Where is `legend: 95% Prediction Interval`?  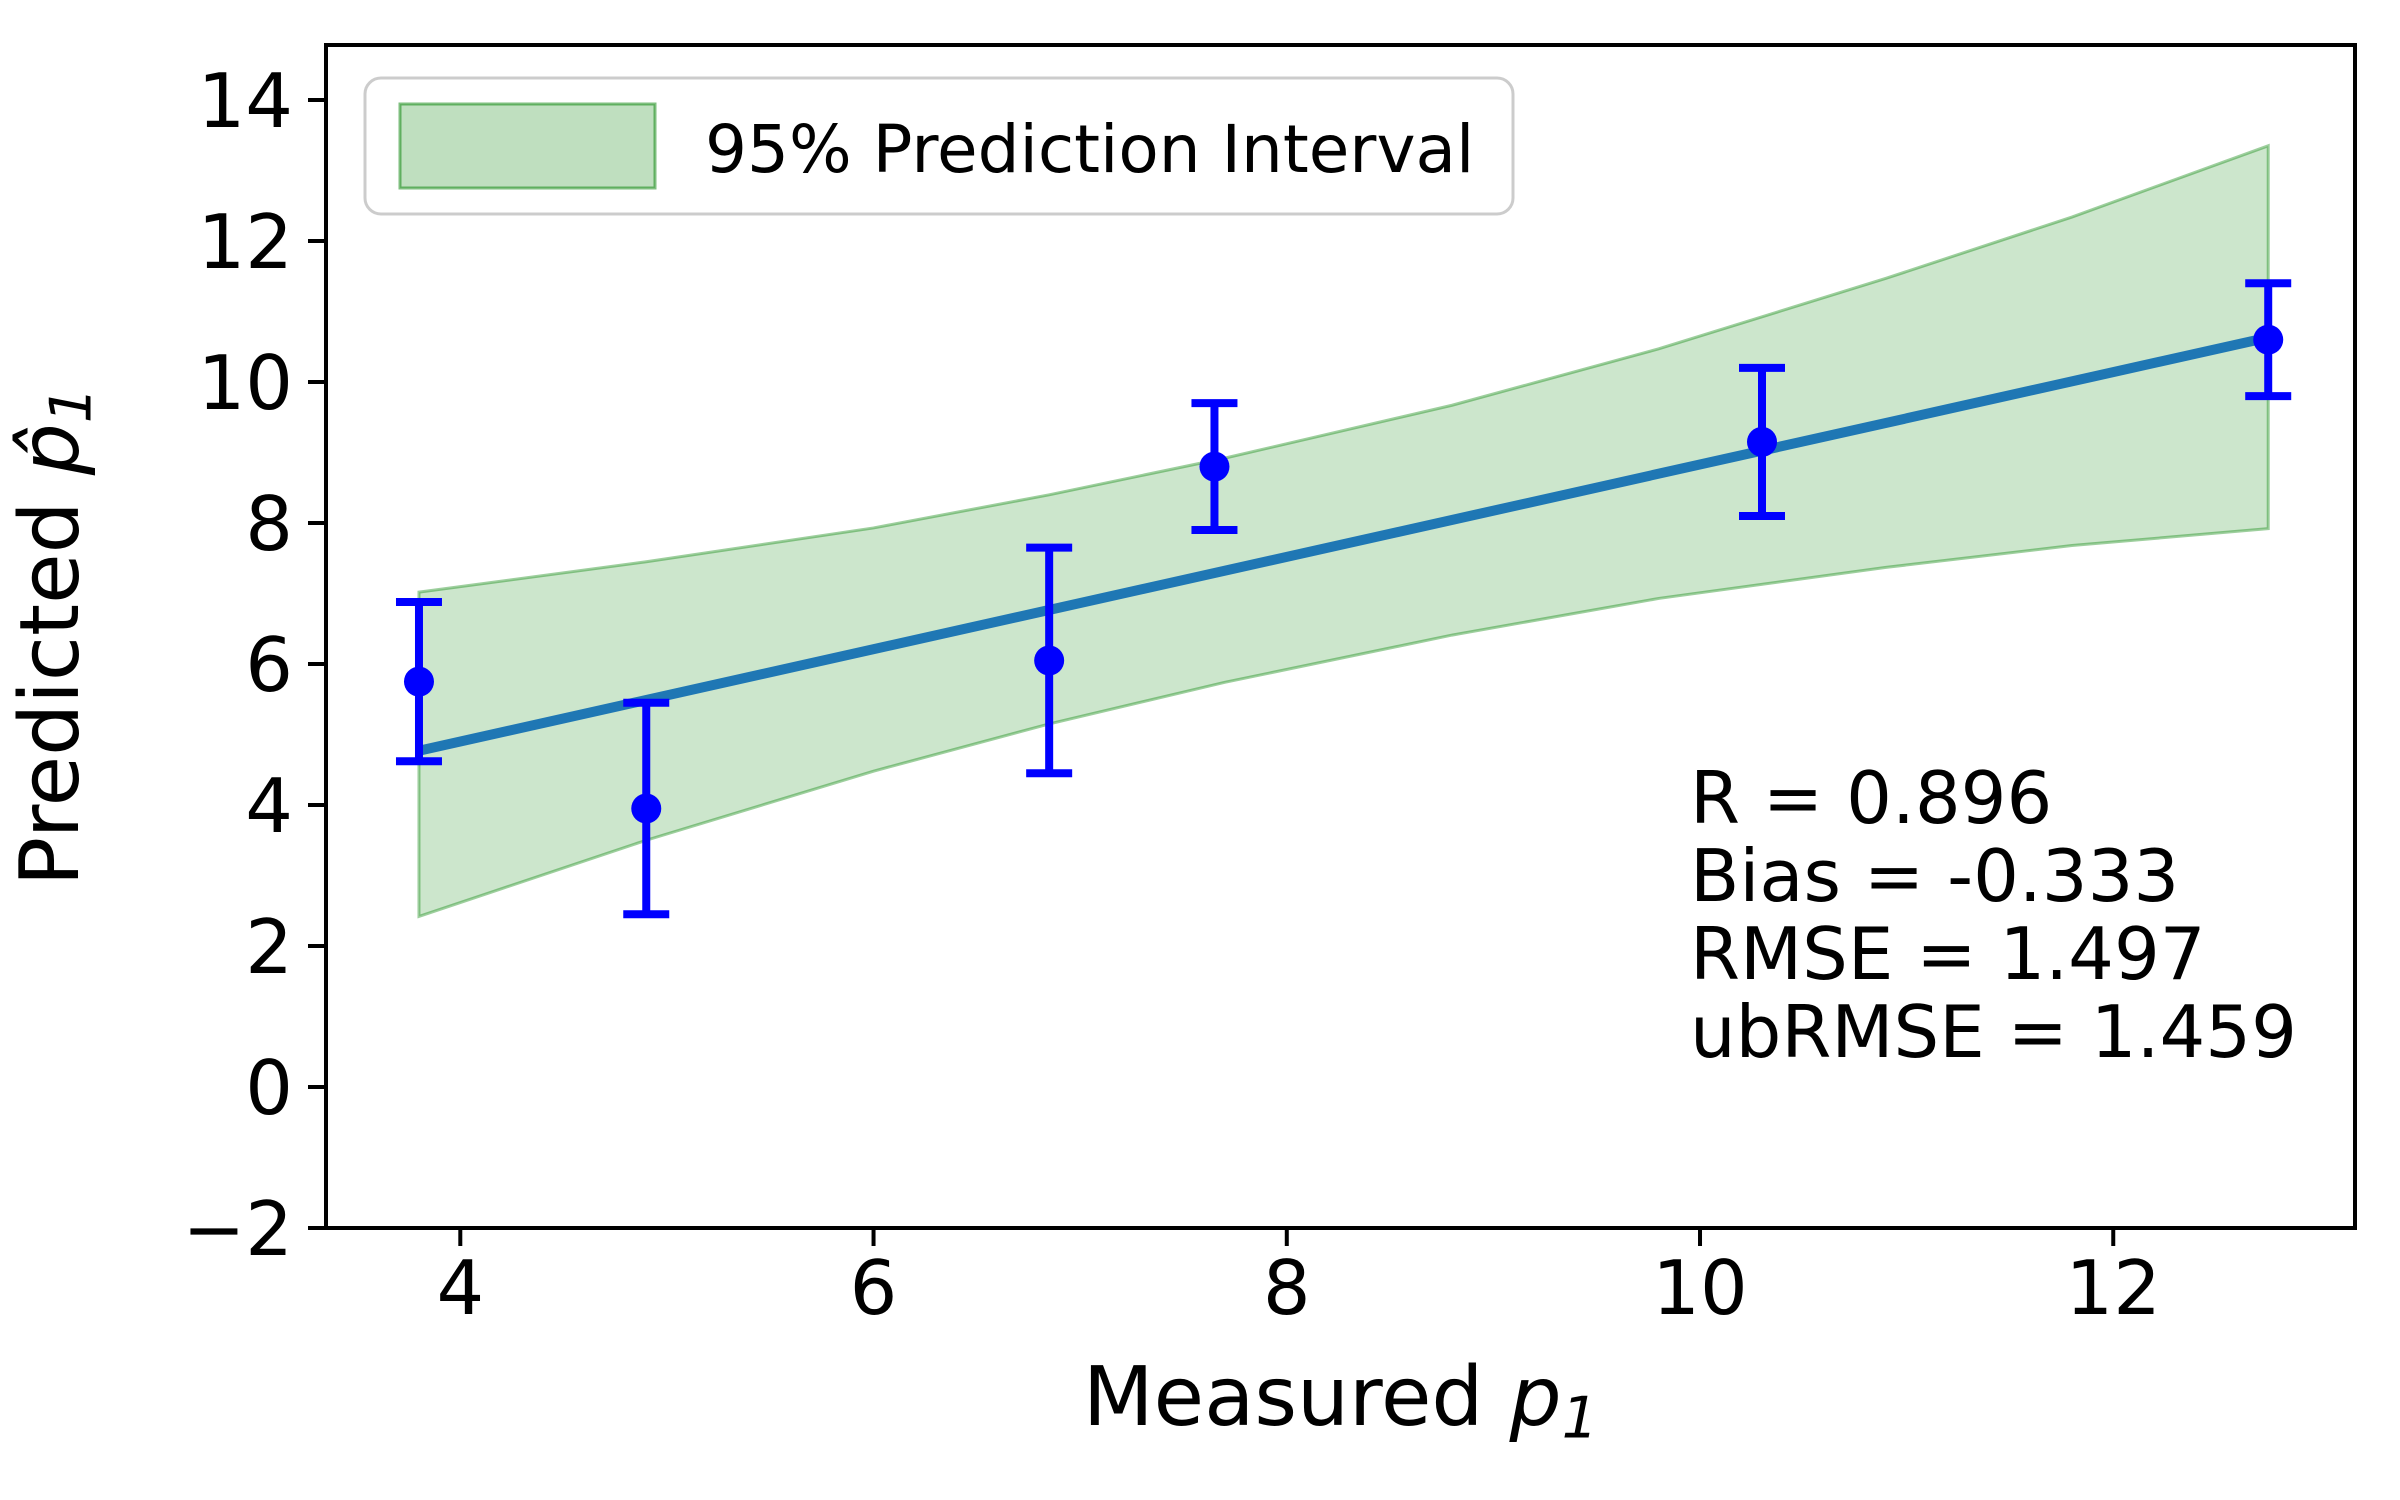 legend: 95% Prediction Interval is located at coordinates (939, 146).